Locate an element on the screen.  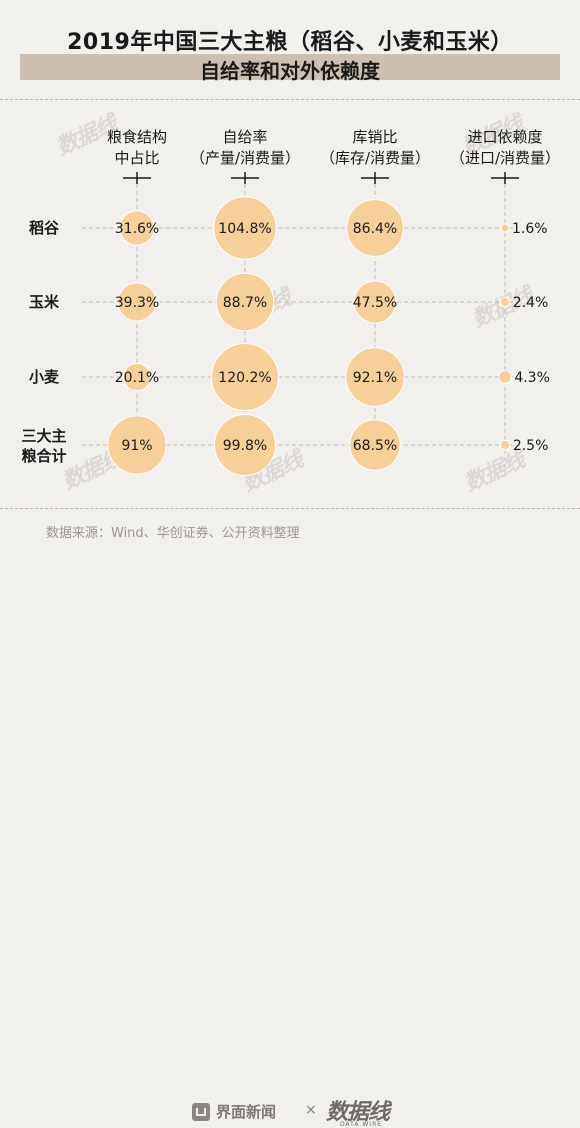
data-label: 4.3% is located at coordinates (532, 378).